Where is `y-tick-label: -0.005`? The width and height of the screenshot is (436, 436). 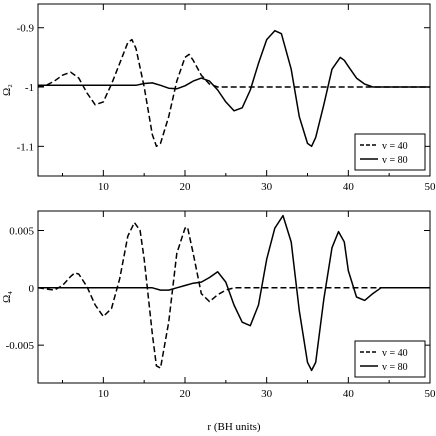 y-tick-label: -0.005 is located at coordinates (20, 346).